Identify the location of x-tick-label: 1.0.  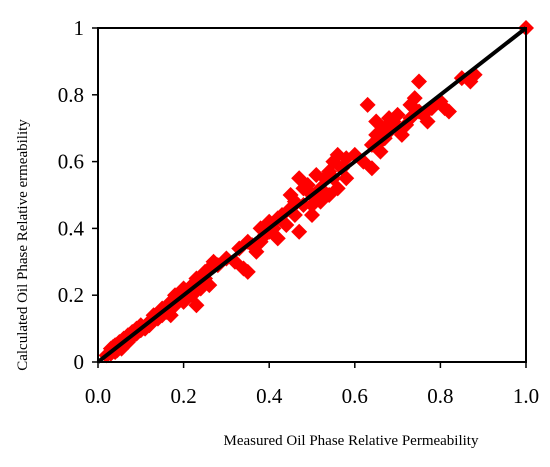
(526, 396).